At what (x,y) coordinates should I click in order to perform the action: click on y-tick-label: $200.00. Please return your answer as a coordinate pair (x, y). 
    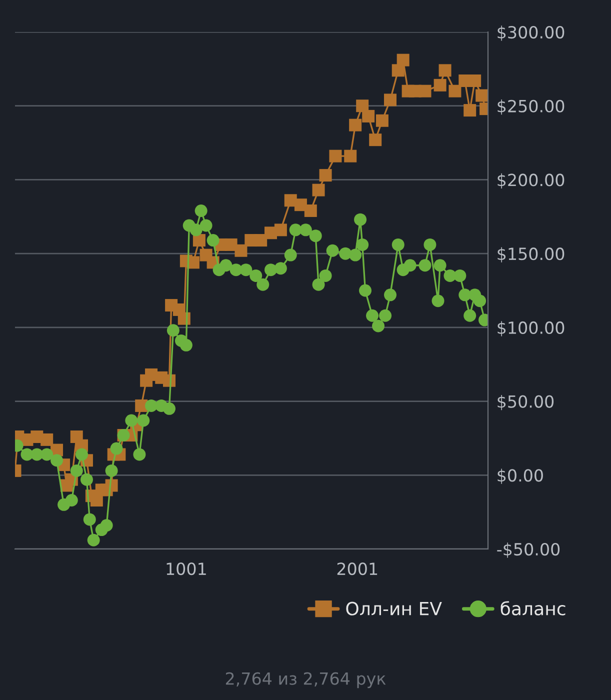
    Looking at the image, I should click on (531, 180).